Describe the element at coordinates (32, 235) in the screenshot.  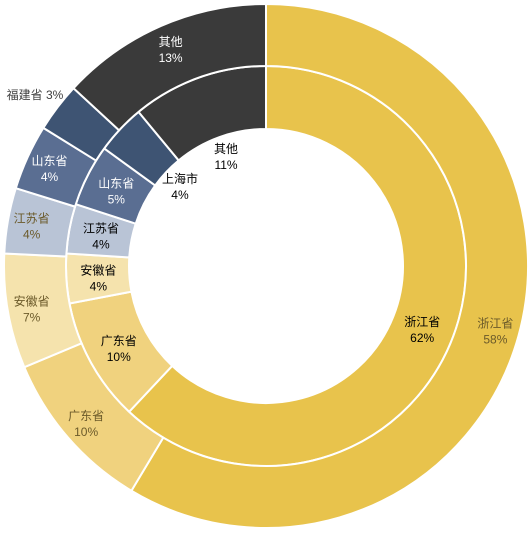
I see `outer-label-value-3: 4%` at that location.